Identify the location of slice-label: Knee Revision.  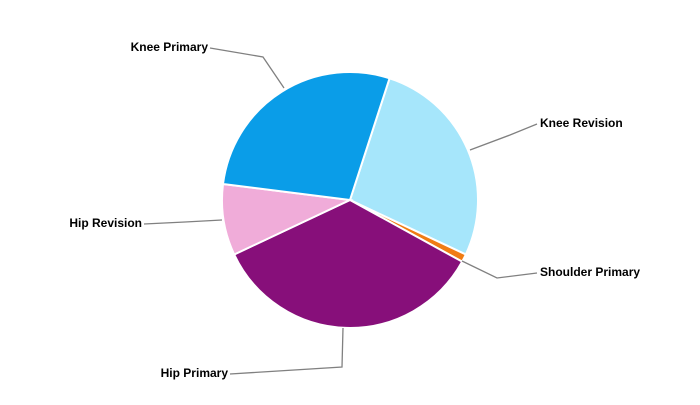
(581, 123).